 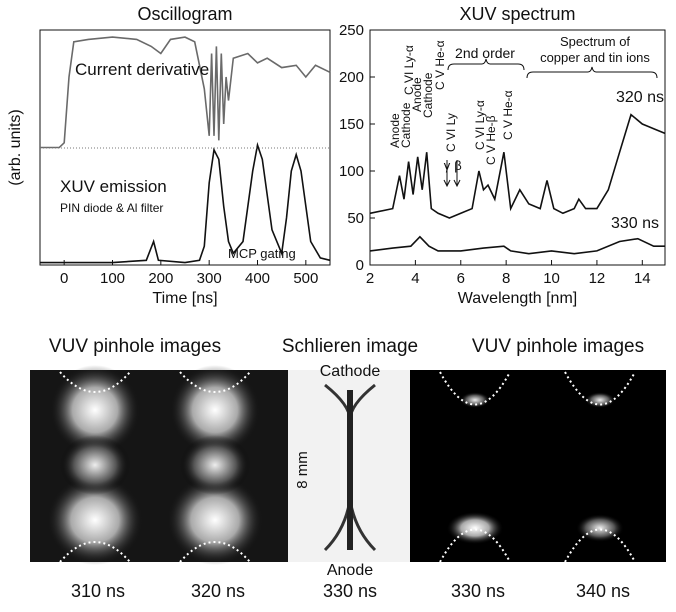 What do you see at coordinates (597, 278) in the screenshot?
I see `x-tick-label: 12` at bounding box center [597, 278].